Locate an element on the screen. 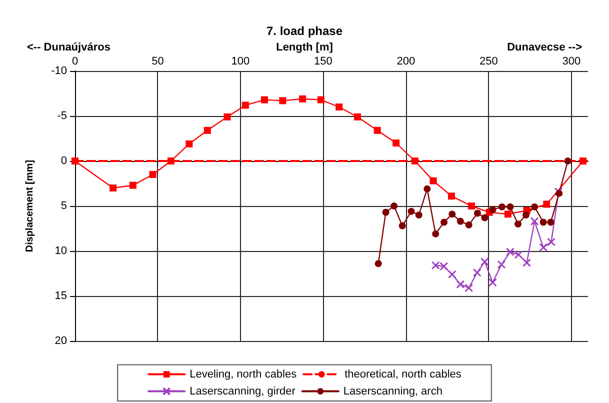 This screenshot has width=609, height=403. legend-label: theoretical, north cables is located at coordinates (403, 374).